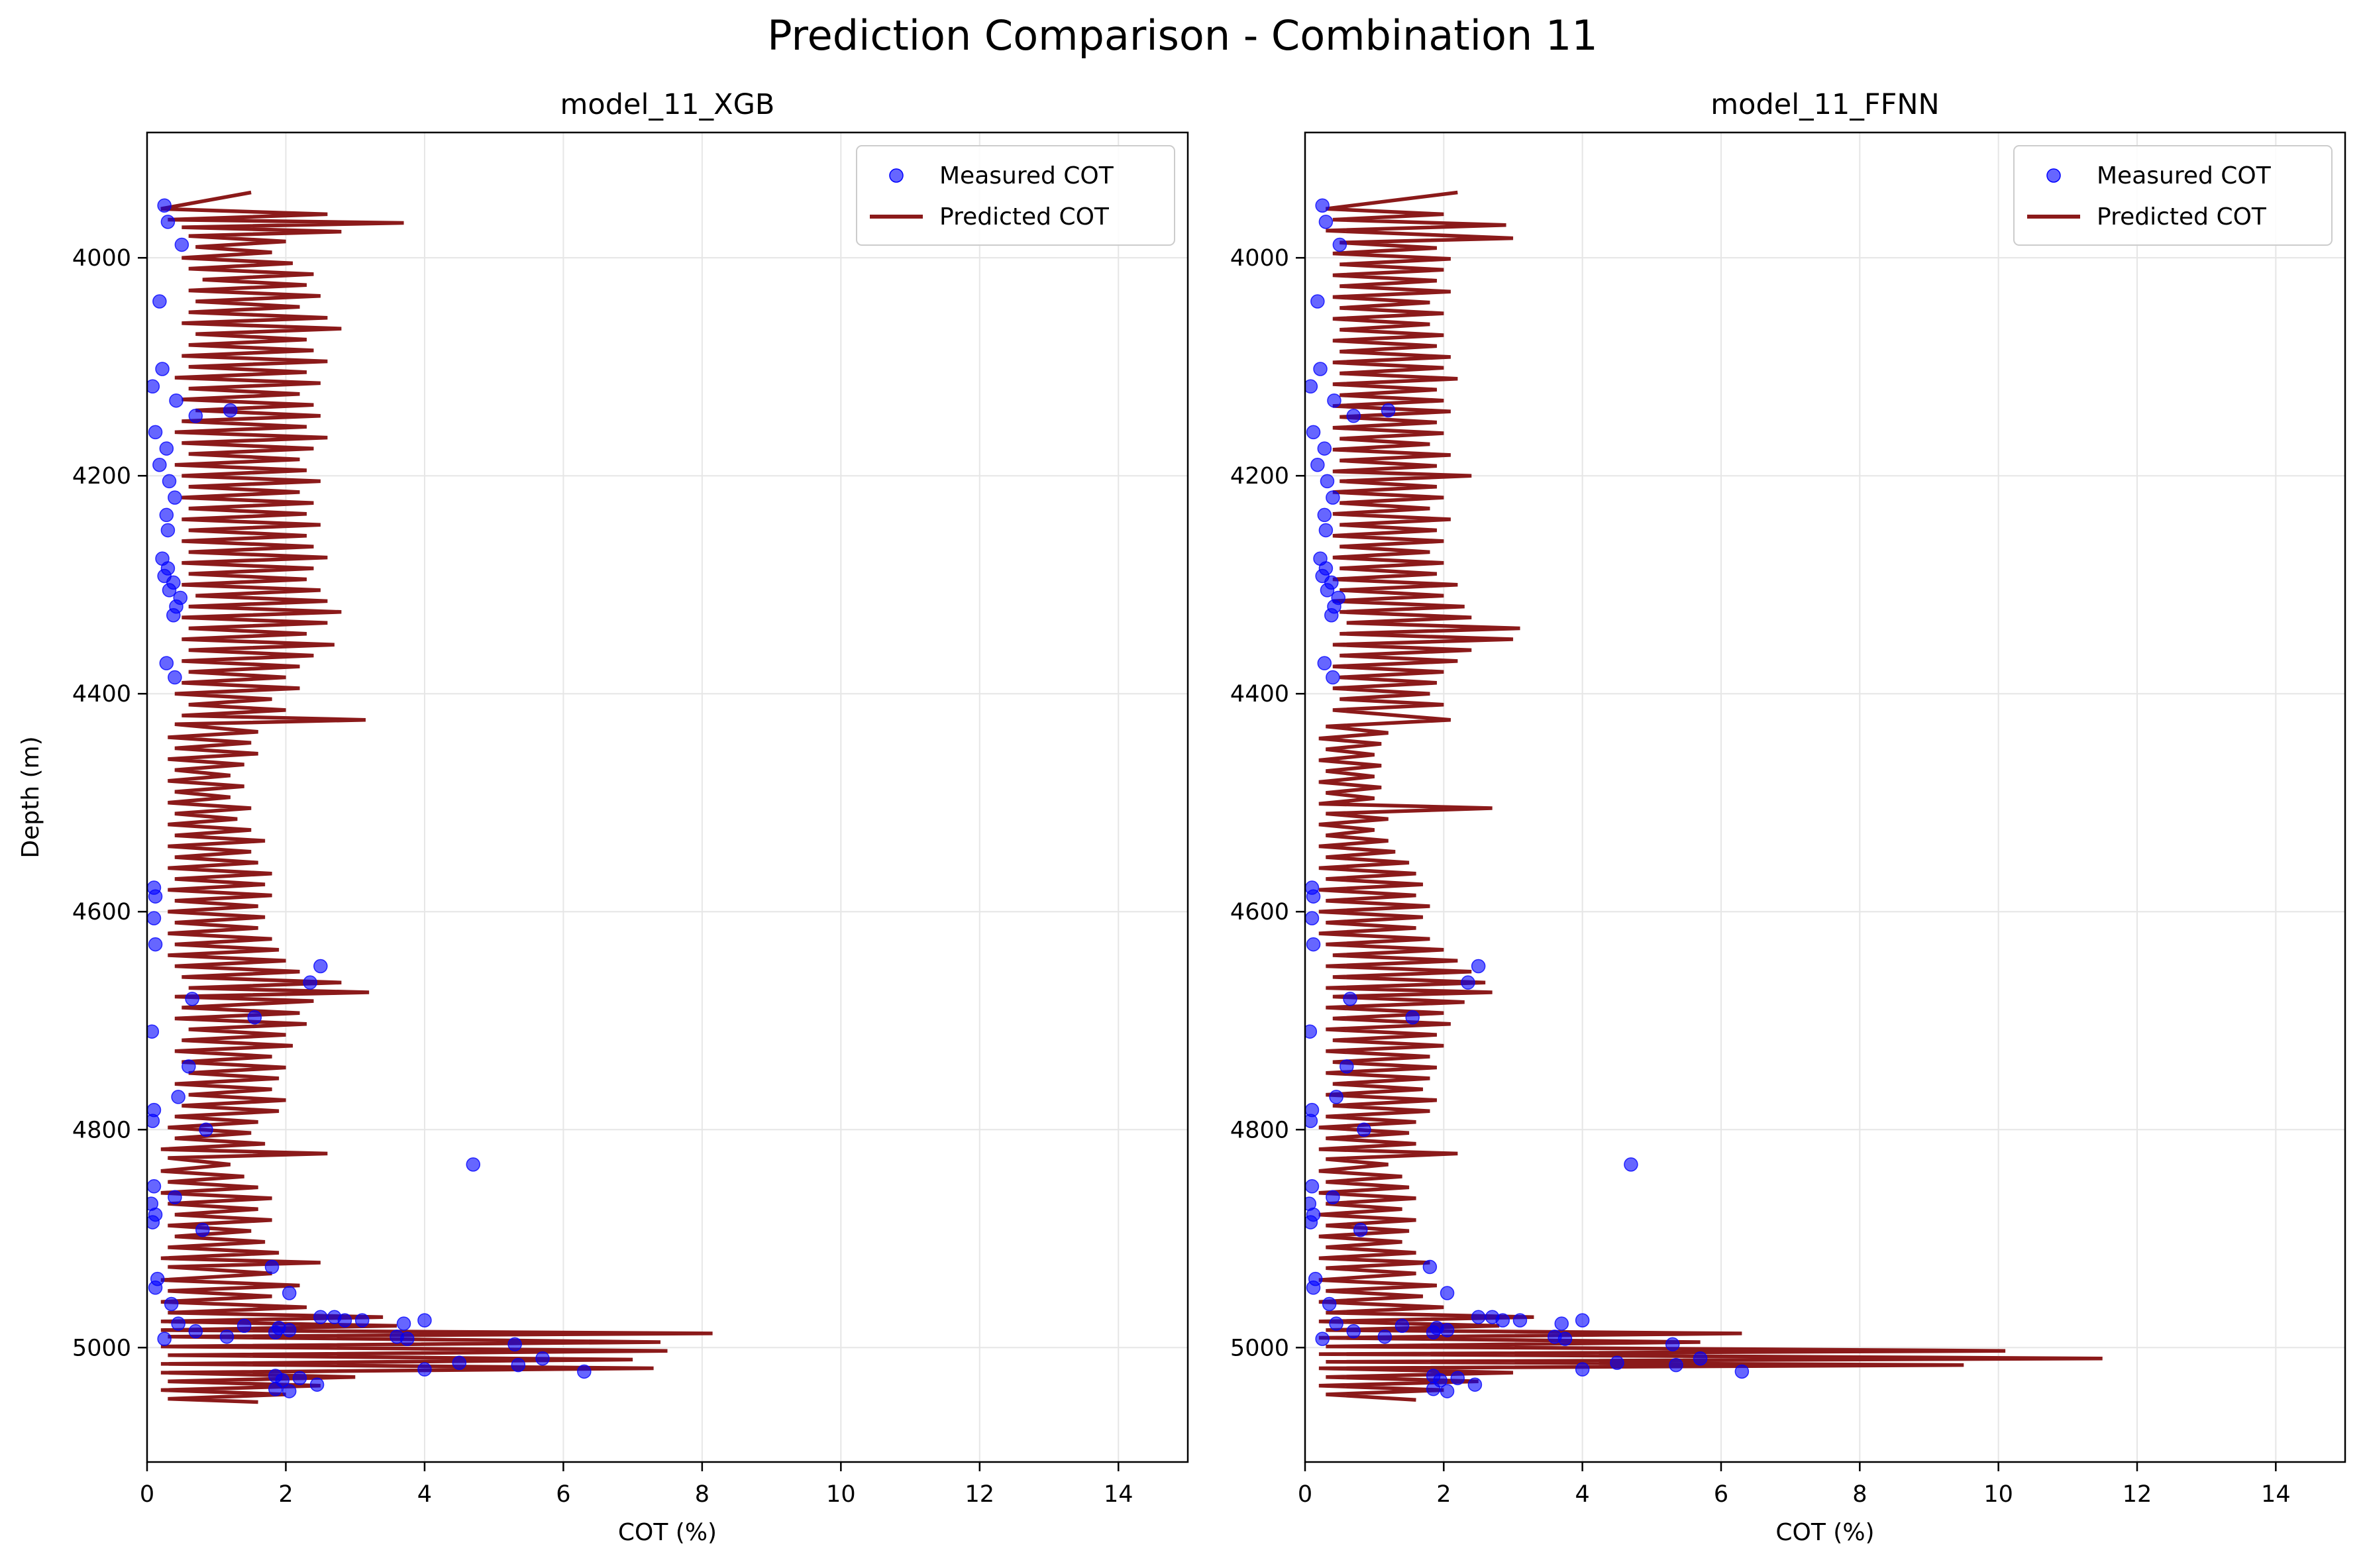  What do you see at coordinates (2173, 195) in the screenshot?
I see `legend-box` at bounding box center [2173, 195].